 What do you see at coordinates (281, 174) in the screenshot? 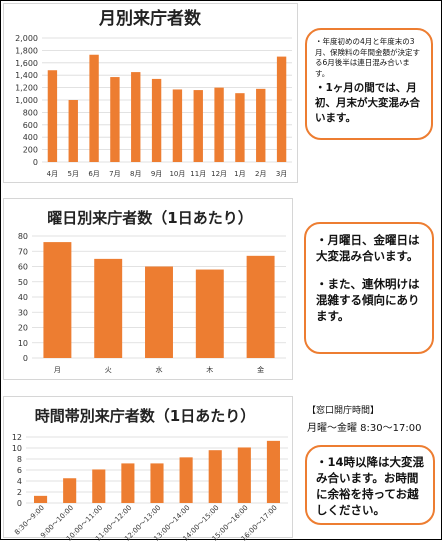
I see `monthly-x-tick-label: 3月` at bounding box center [281, 174].